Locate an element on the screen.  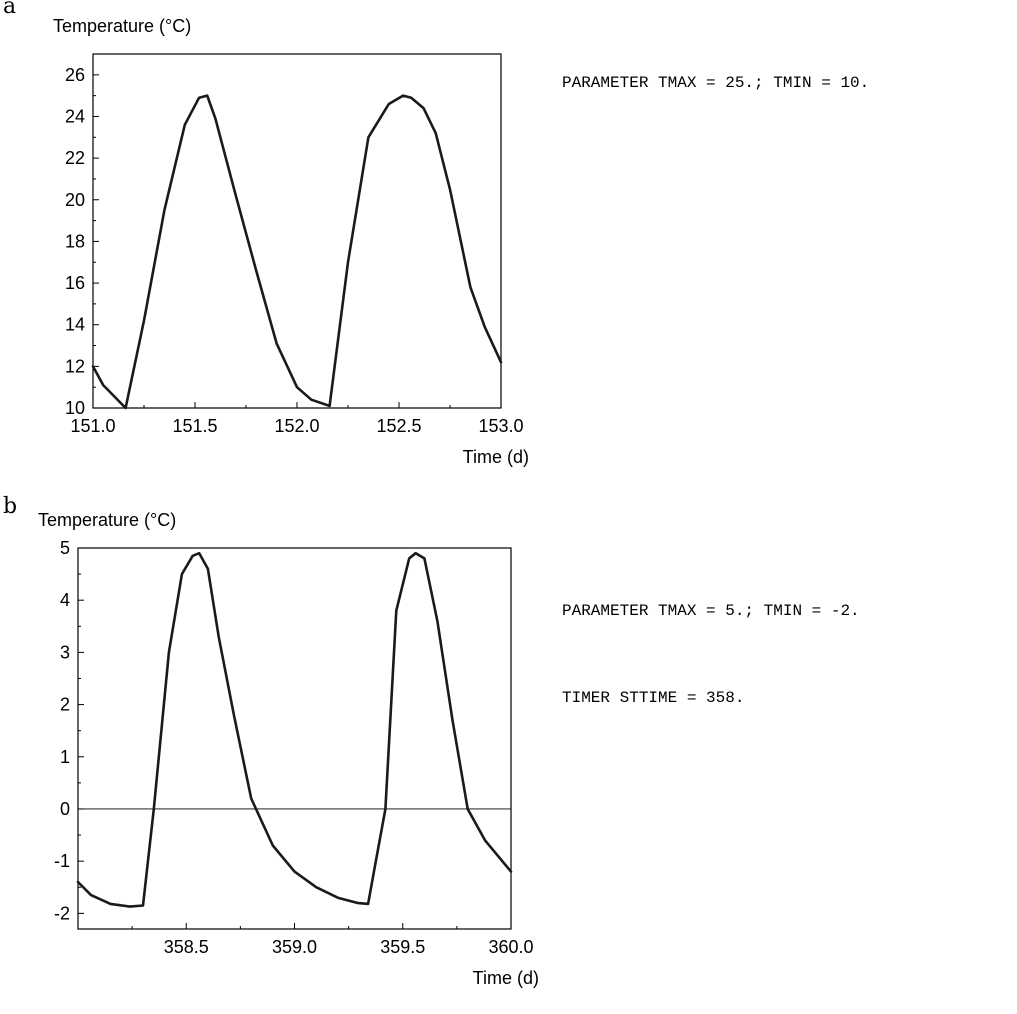
panel-label-b: b is located at coordinates (10, 506).